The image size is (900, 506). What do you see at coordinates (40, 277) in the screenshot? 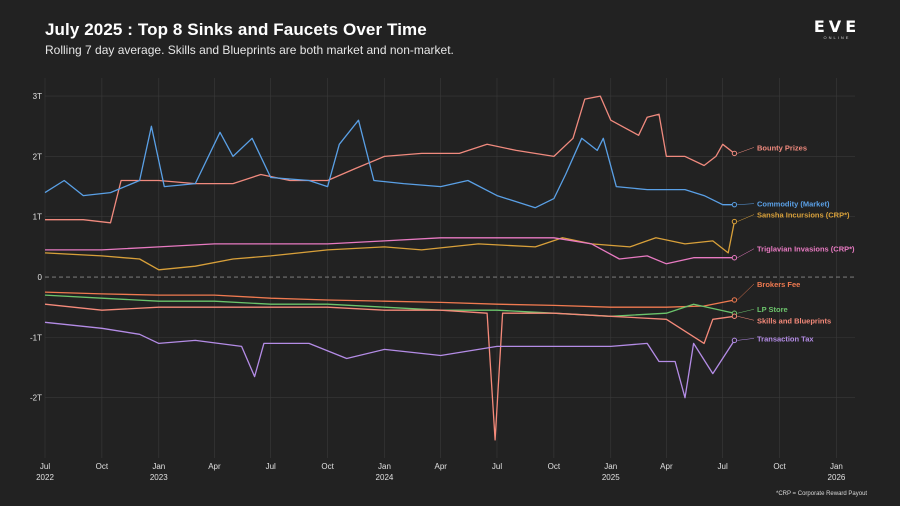
I see `y-tick-label: 0` at bounding box center [40, 277].